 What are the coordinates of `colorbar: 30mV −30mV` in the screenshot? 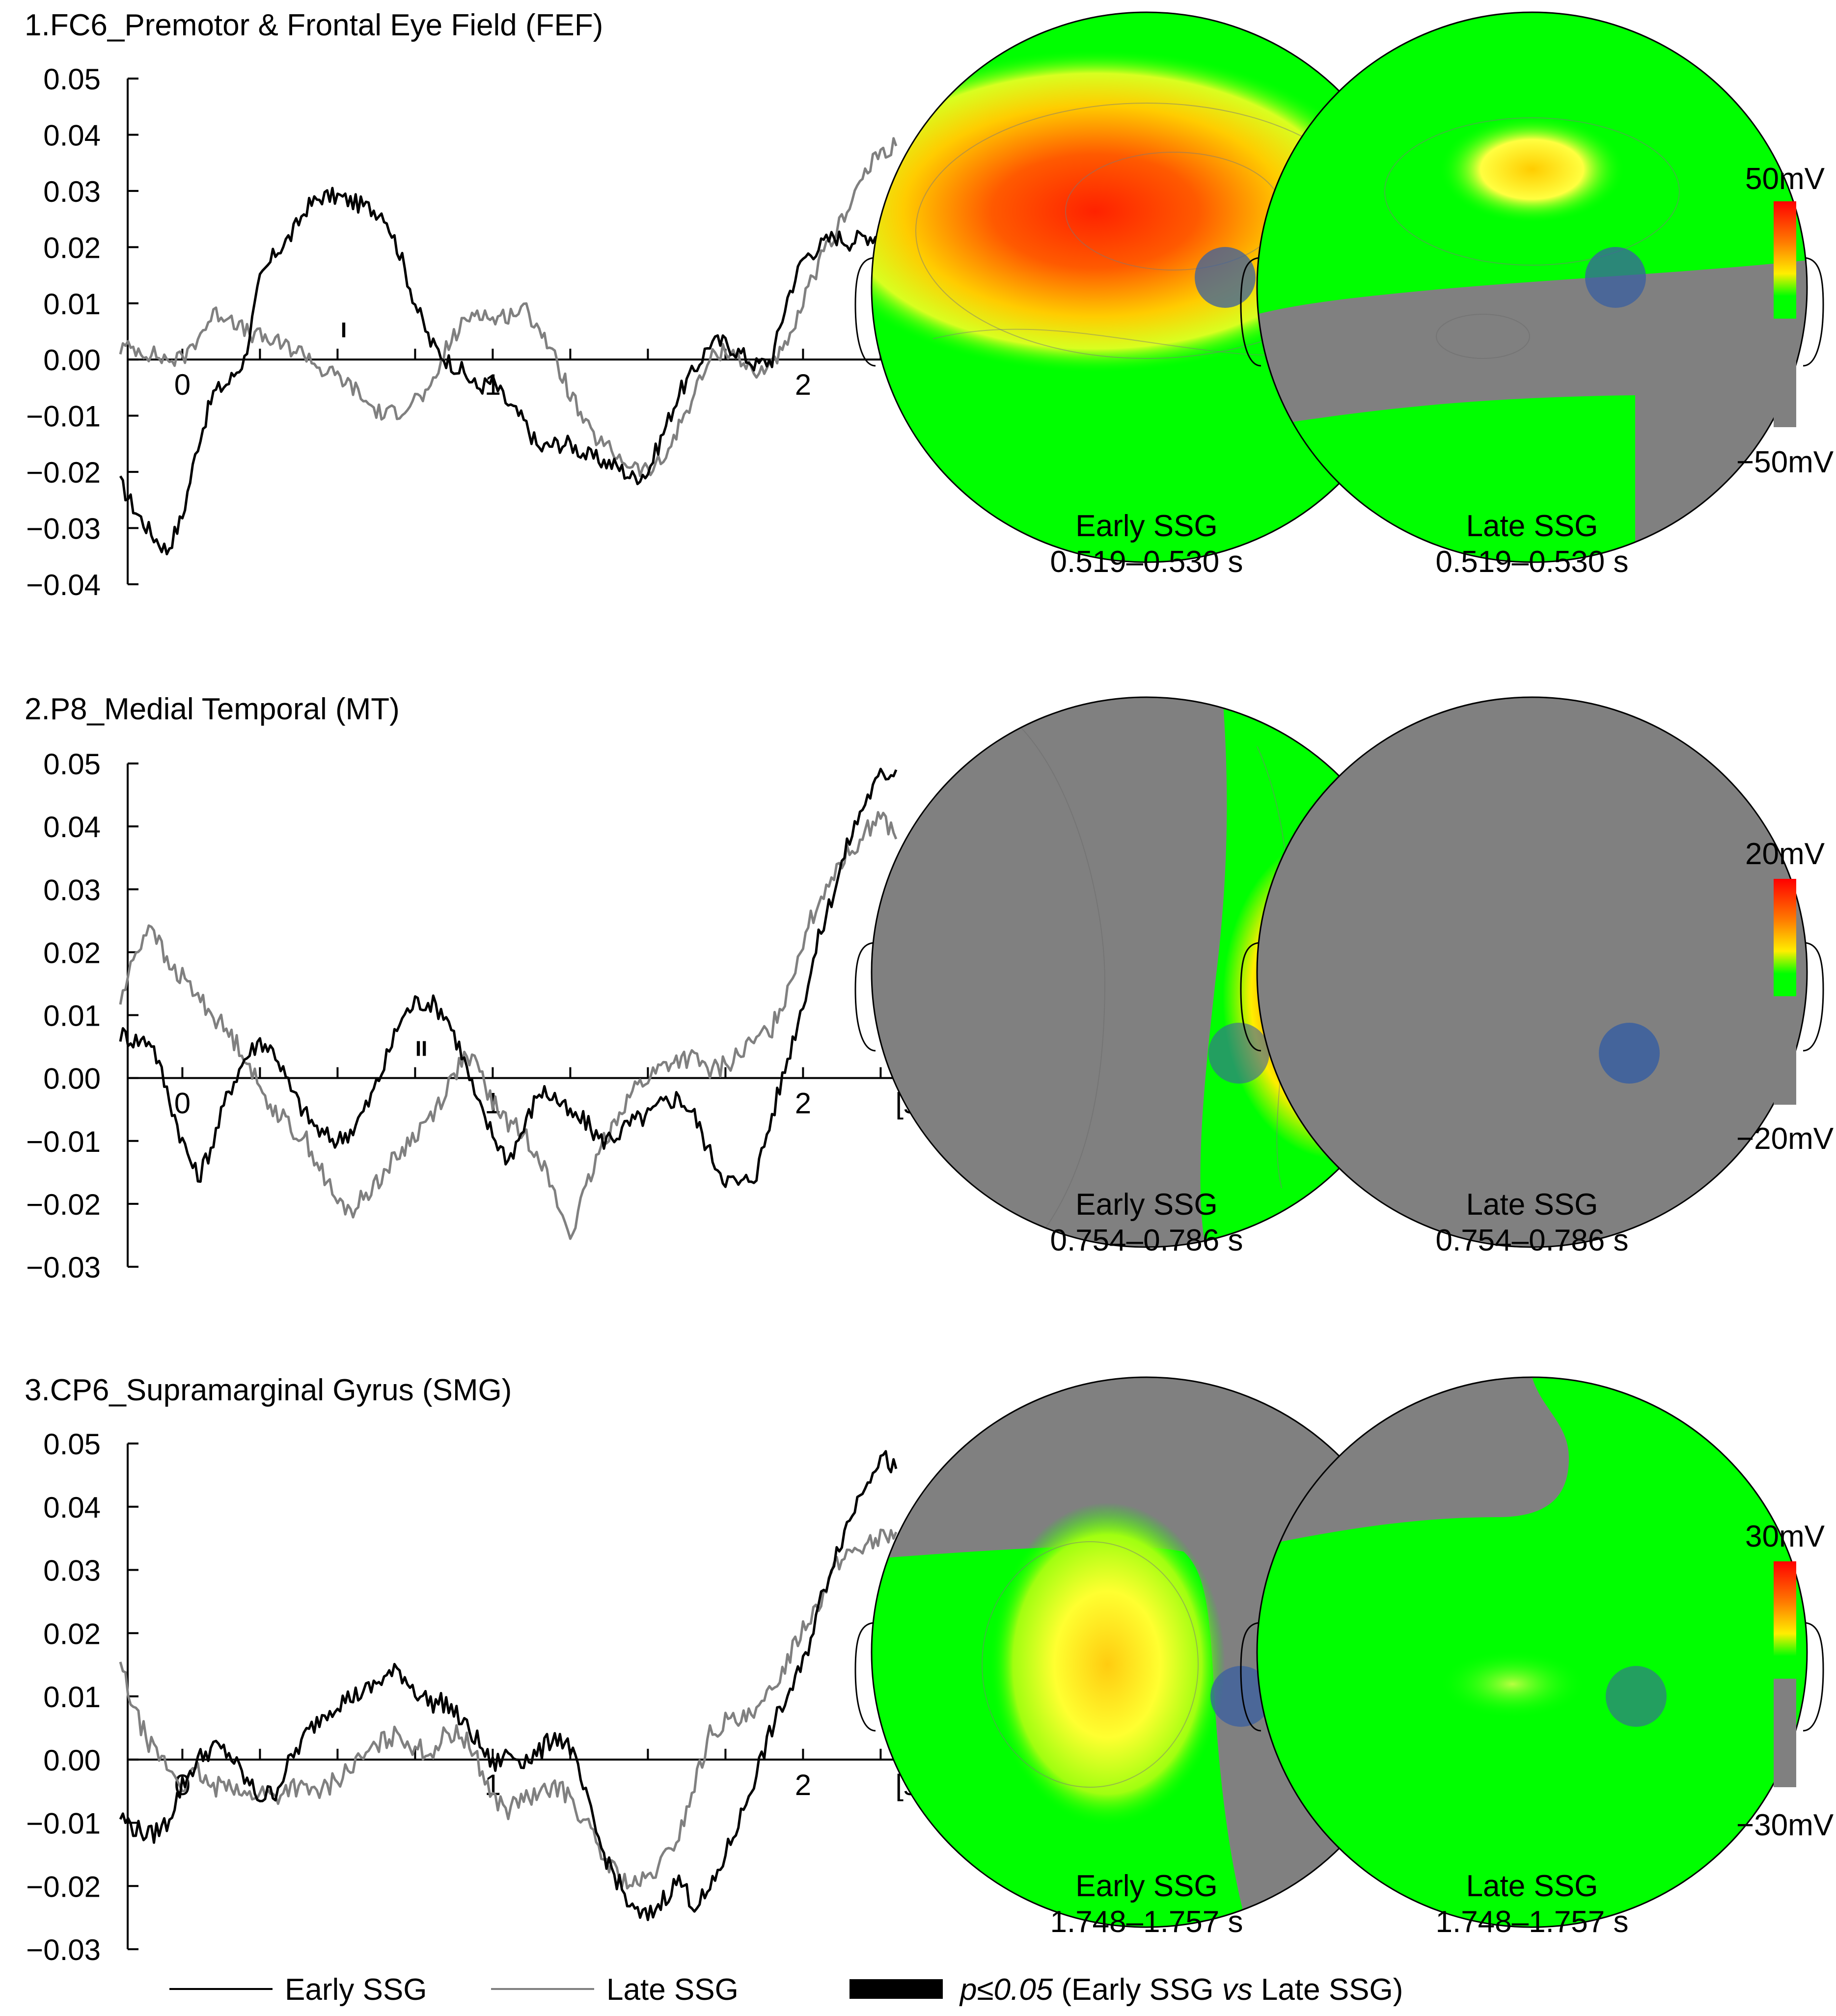 It's located at (1785, 1681).